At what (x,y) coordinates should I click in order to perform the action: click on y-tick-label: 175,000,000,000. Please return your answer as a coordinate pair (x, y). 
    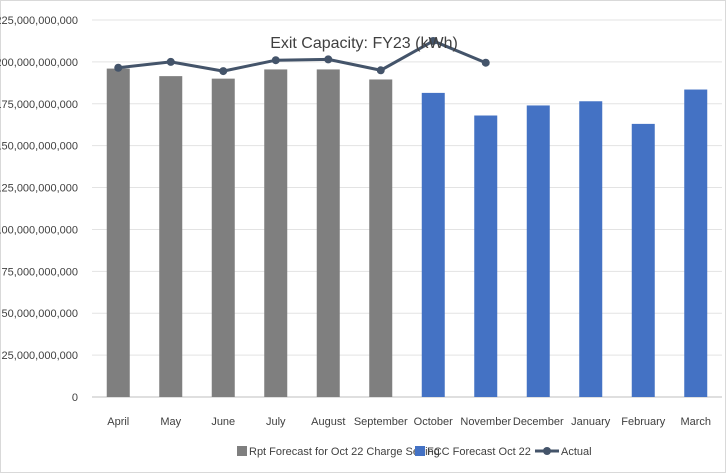
    Looking at the image, I should click on (39, 105).